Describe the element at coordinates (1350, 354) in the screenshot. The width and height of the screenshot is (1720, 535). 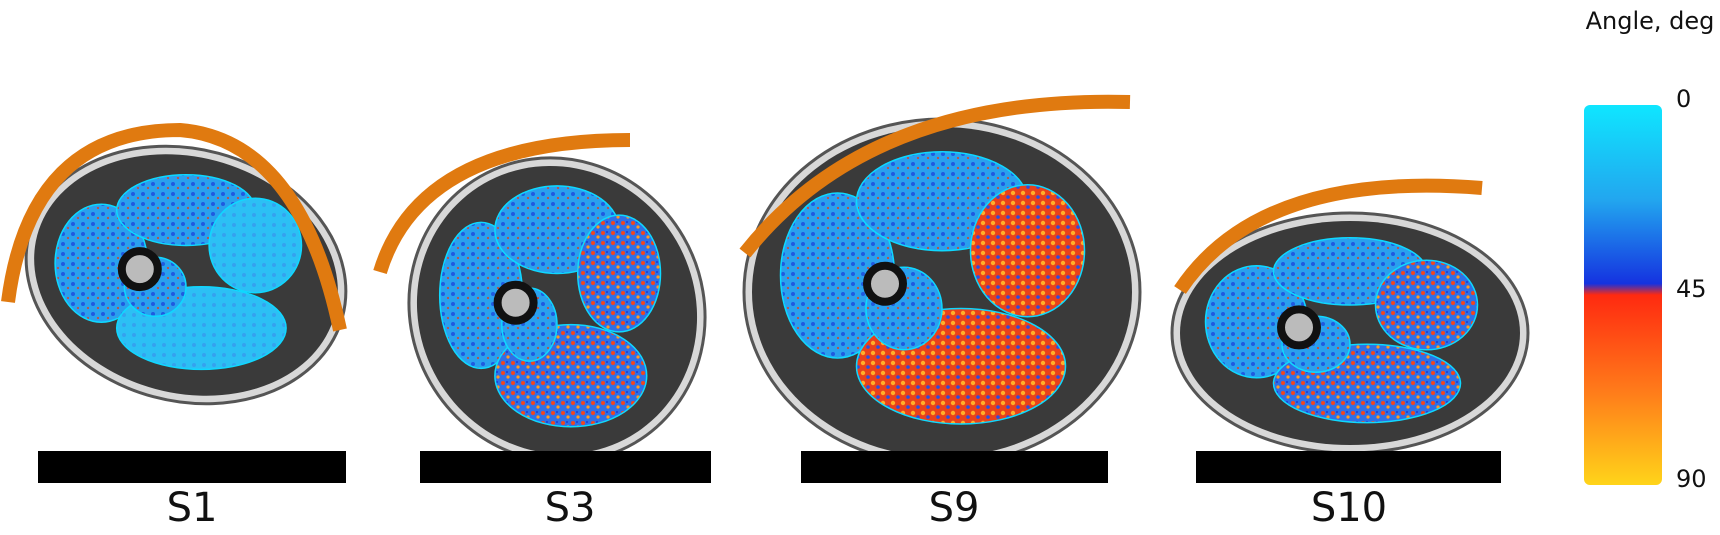
I see `panel: S10` at that location.